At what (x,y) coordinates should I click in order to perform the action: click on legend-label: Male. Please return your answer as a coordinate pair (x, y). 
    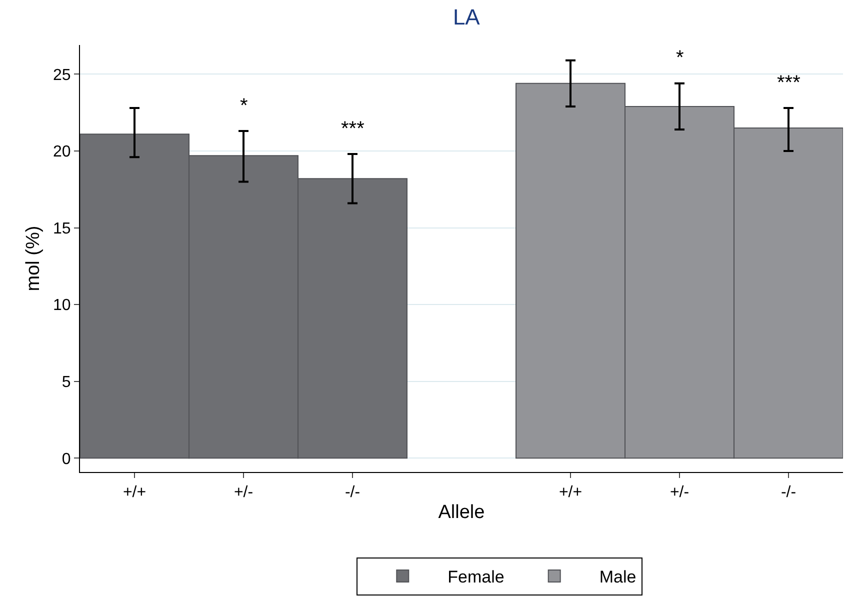
    Looking at the image, I should click on (617, 577).